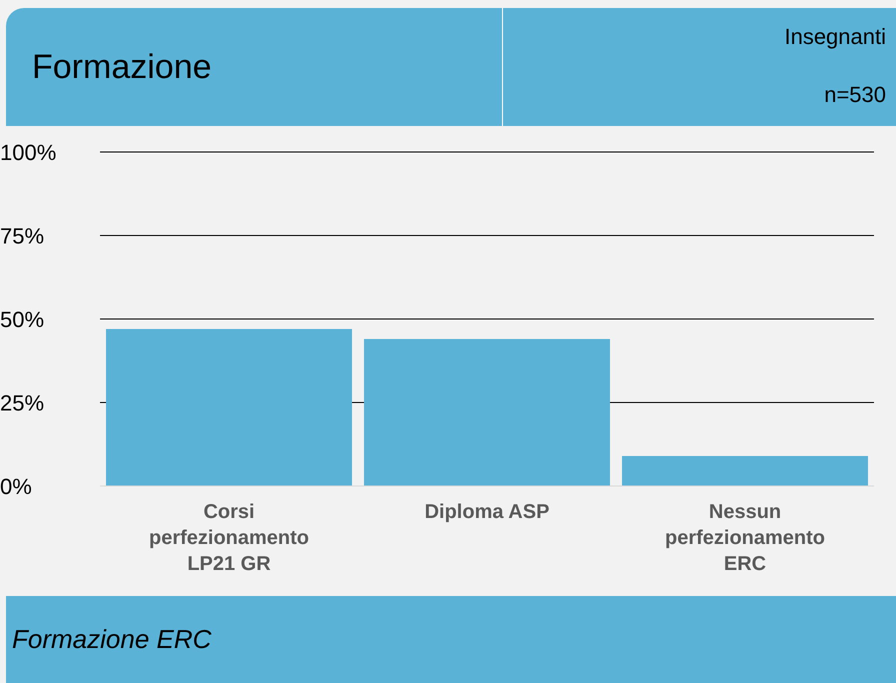 The image size is (896, 683). I want to click on x-tick-label: Nessun perfezionamento ERC, so click(745, 538).